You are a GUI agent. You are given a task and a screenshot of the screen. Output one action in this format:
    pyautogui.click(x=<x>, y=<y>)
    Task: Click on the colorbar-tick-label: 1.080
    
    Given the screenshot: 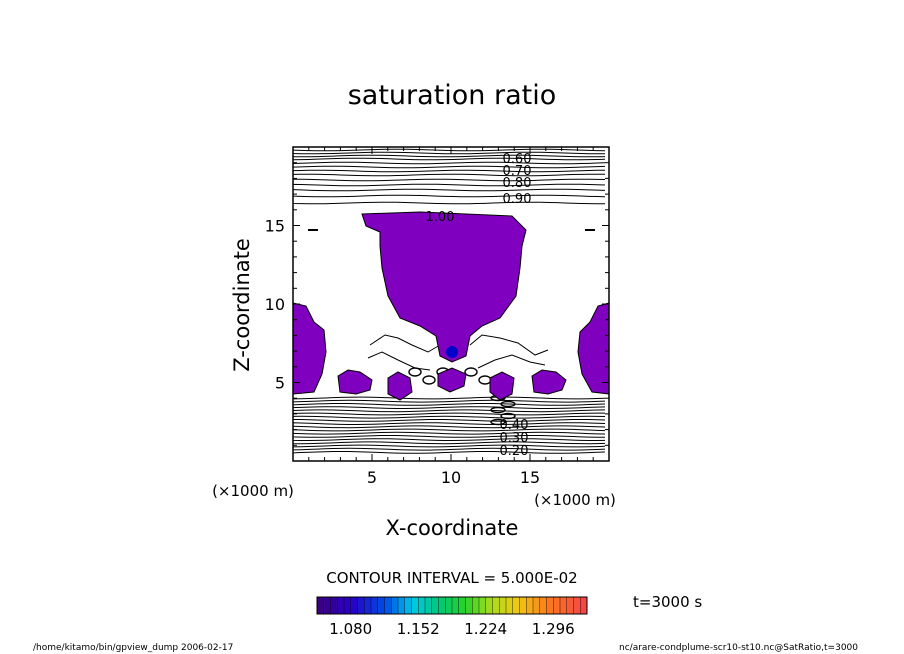 What is the action you would take?
    pyautogui.click(x=350, y=629)
    